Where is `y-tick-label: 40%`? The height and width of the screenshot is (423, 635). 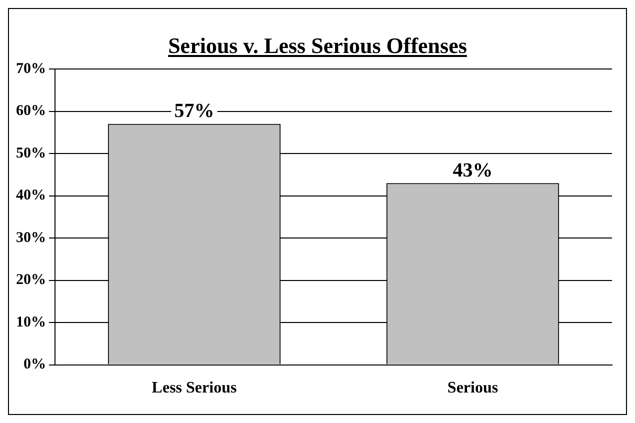 y-tick-label: 40% is located at coordinates (31, 196).